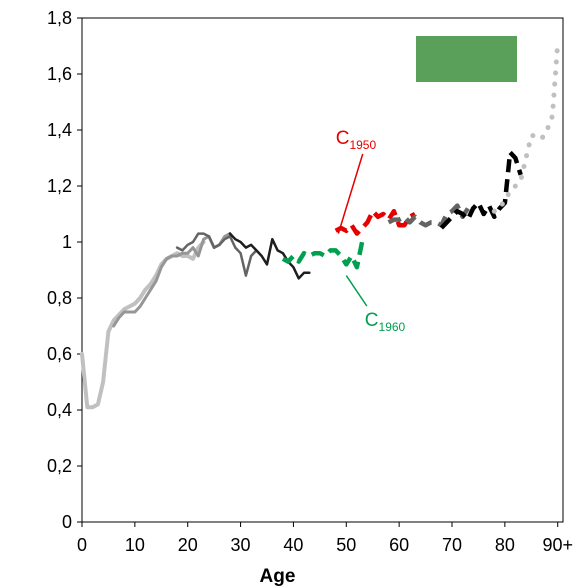 This screenshot has width=583, height=587. I want to click on y-tick-label: 0,6, so click(59, 354).